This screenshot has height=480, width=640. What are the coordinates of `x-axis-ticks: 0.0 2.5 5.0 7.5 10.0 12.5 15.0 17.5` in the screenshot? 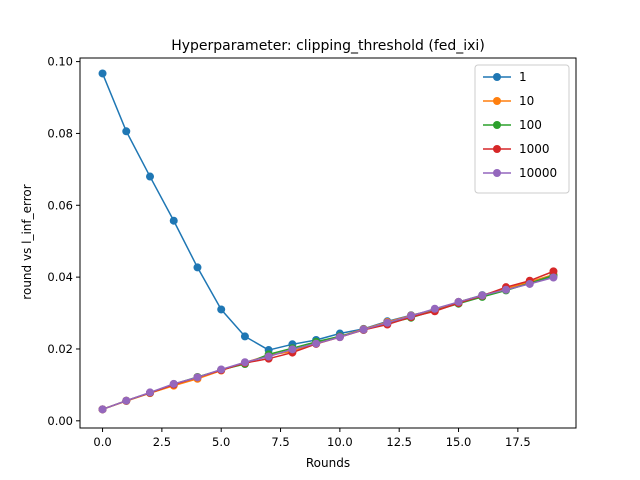 It's located at (312, 438).